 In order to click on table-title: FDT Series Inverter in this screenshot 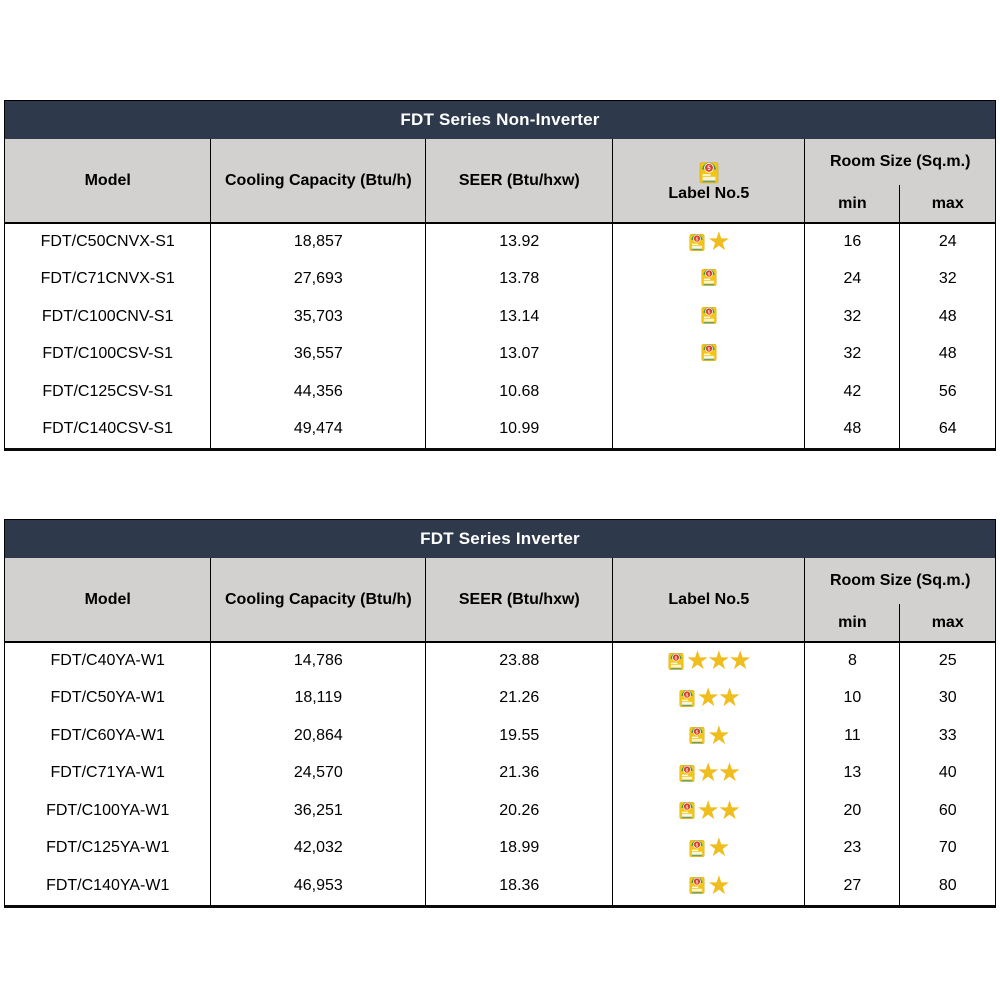, I will do `click(500, 539)`.